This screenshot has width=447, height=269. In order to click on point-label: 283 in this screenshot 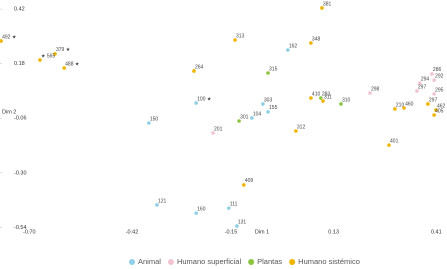, I will do `click(326, 94)`.